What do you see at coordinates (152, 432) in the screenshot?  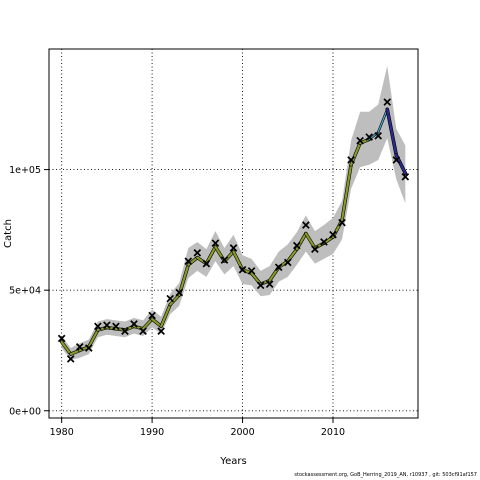 I see `x-tick-label-1: 1990` at bounding box center [152, 432].